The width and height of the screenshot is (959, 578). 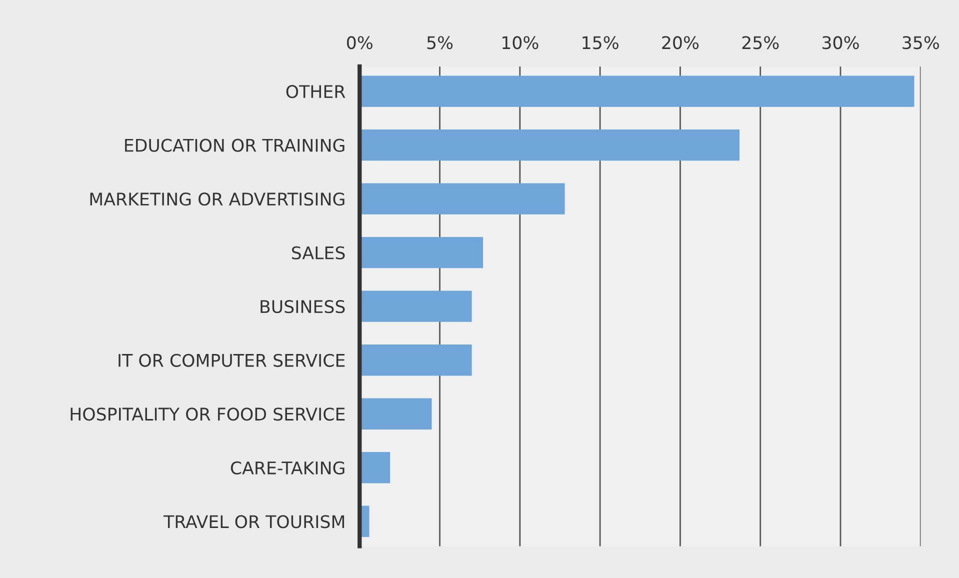 I want to click on y-tick-label: IT OR COMPUTER SERVICE, so click(x=231, y=360).